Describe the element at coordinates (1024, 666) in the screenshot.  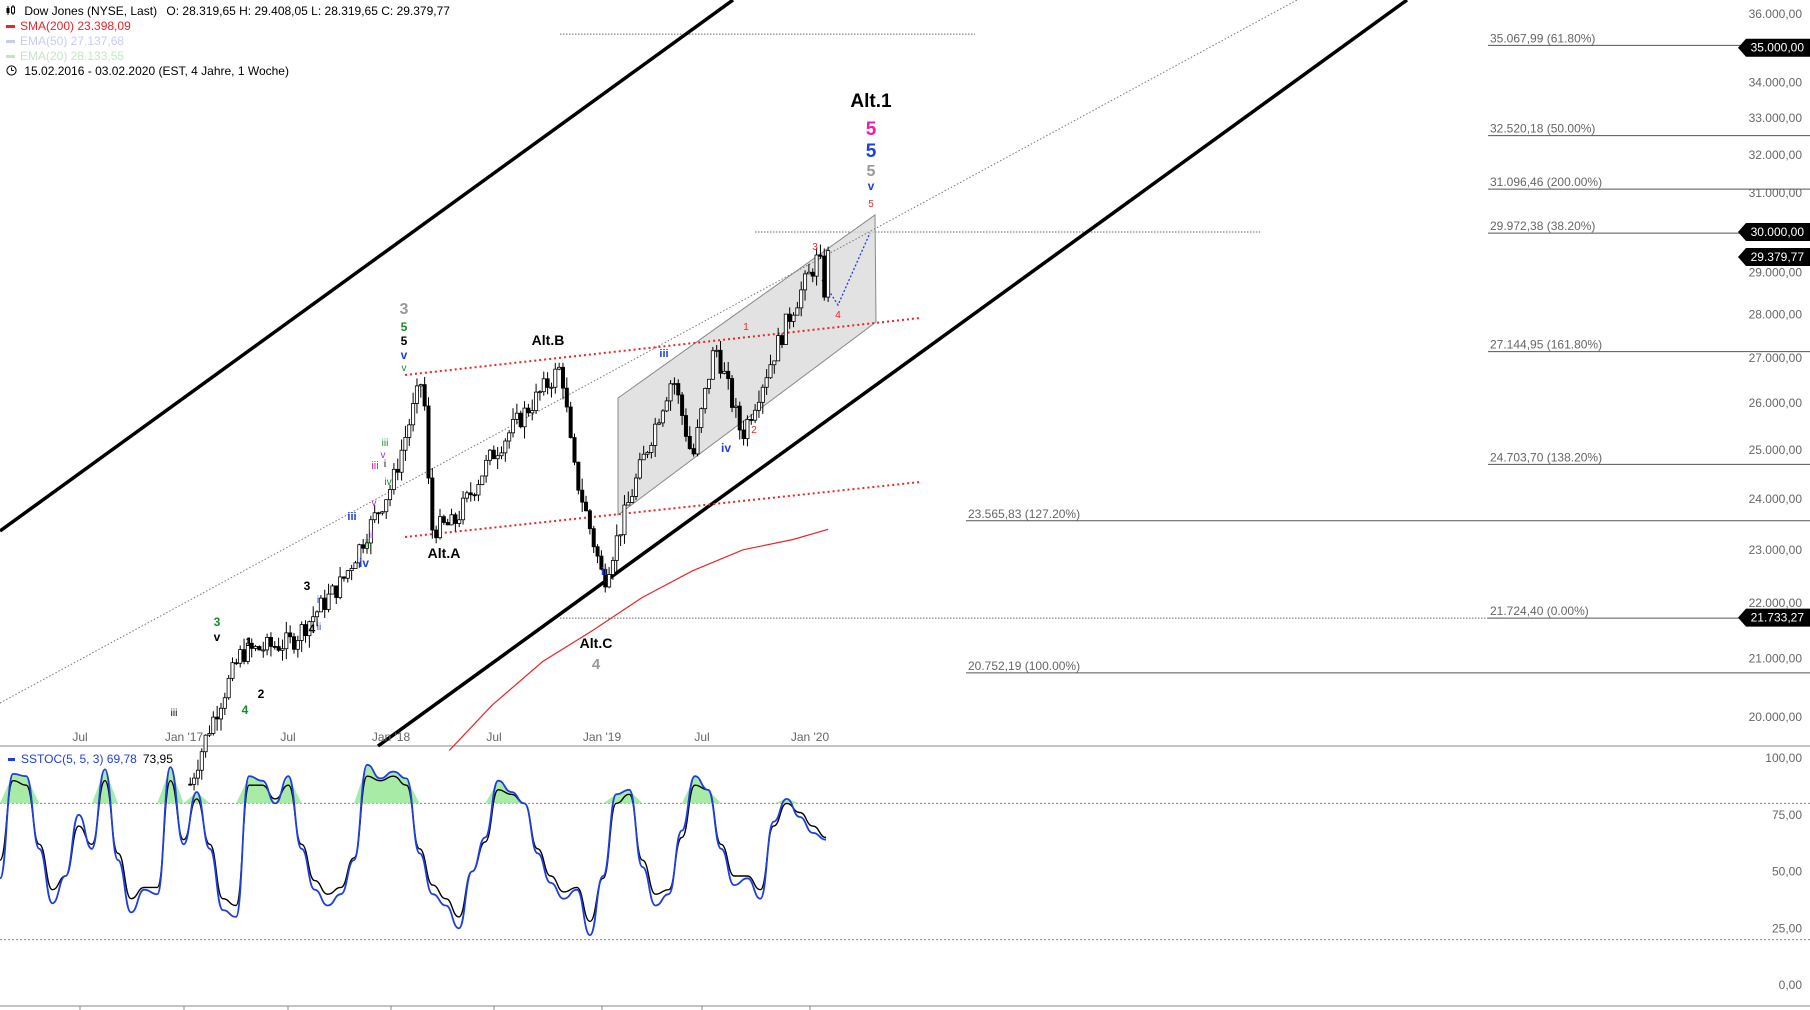
I see `fib-level-label: 20.752,19 (100.00%)` at that location.